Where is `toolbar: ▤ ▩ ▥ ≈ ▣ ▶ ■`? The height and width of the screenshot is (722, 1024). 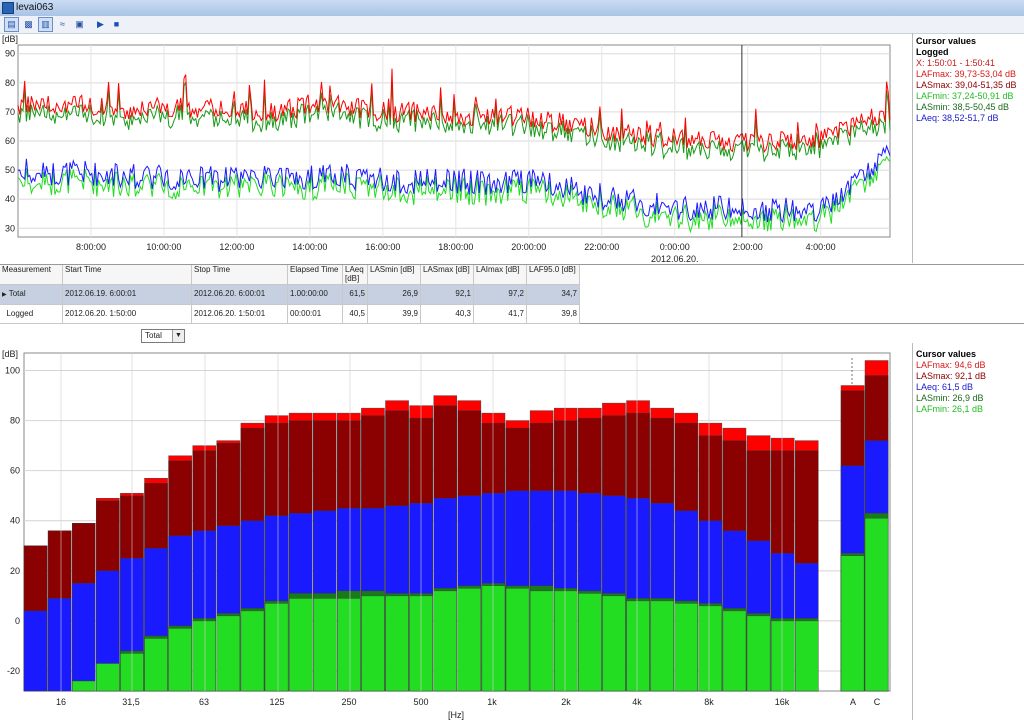 toolbar: ▤ ▩ ▥ ≈ ▣ ▶ ■ is located at coordinates (512, 25).